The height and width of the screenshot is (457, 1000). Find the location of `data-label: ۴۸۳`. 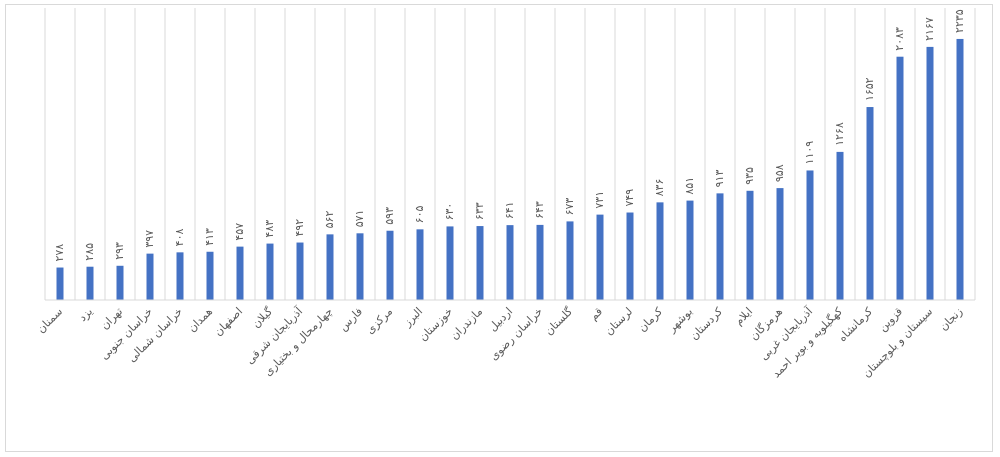

data-label: ۴۸۳ is located at coordinates (269, 229).